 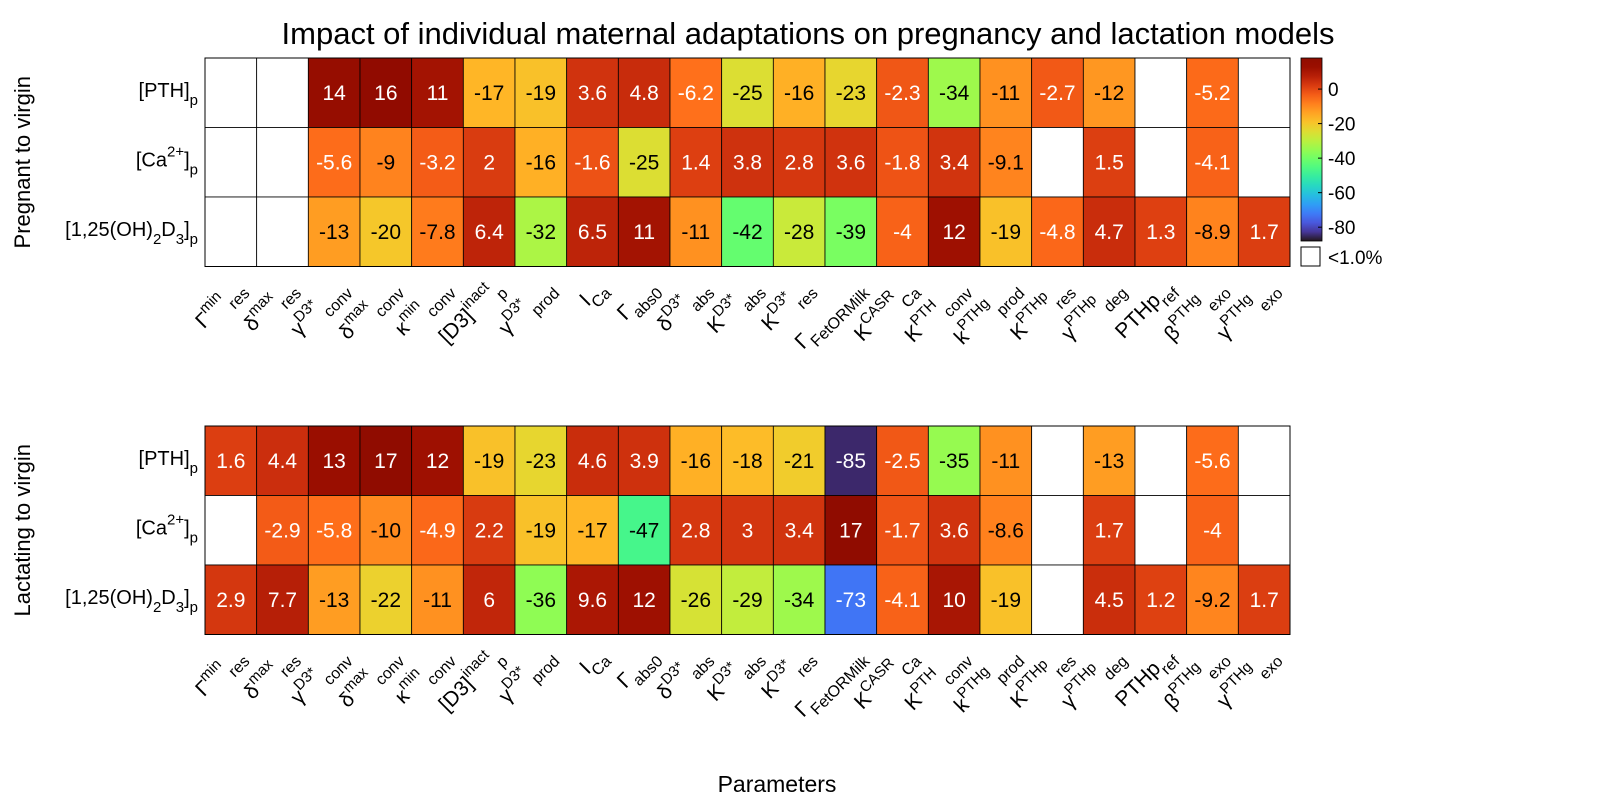 What do you see at coordinates (953, 600) in the screenshot?
I see `cell-value-label: 10` at bounding box center [953, 600].